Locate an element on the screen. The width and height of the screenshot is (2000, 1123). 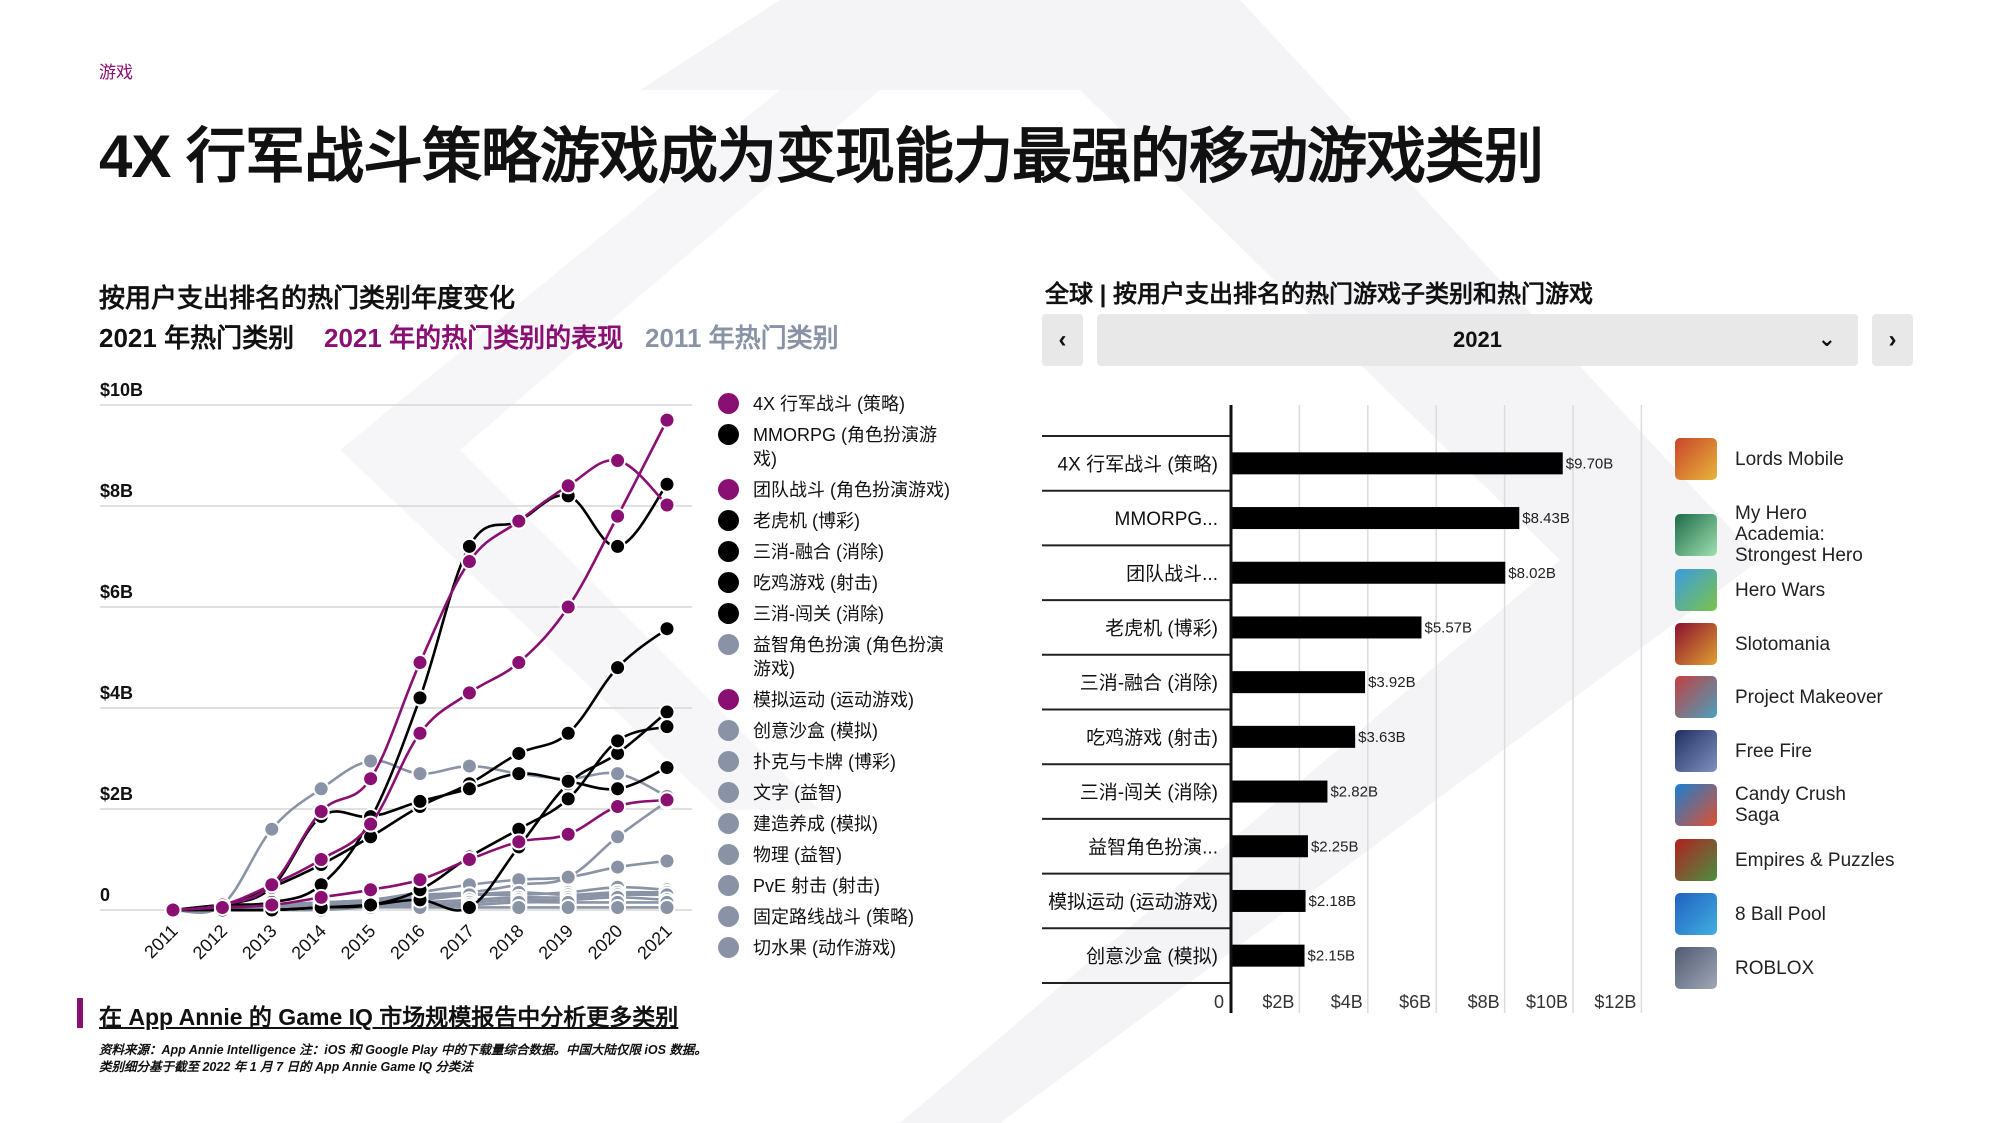
legend-item: 三消-闯关 (消除) is located at coordinates (848, 614).